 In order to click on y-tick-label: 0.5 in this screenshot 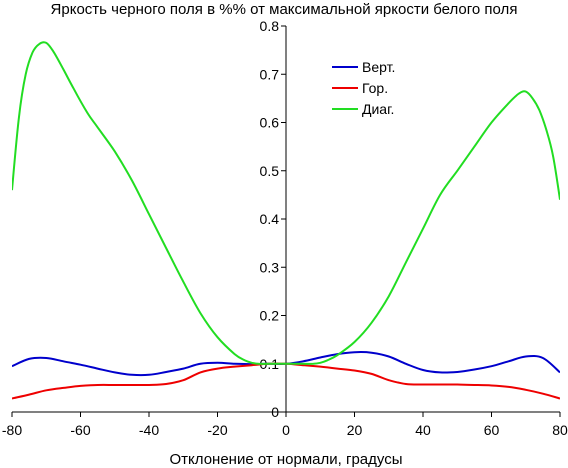, I will do `click(270, 171)`.